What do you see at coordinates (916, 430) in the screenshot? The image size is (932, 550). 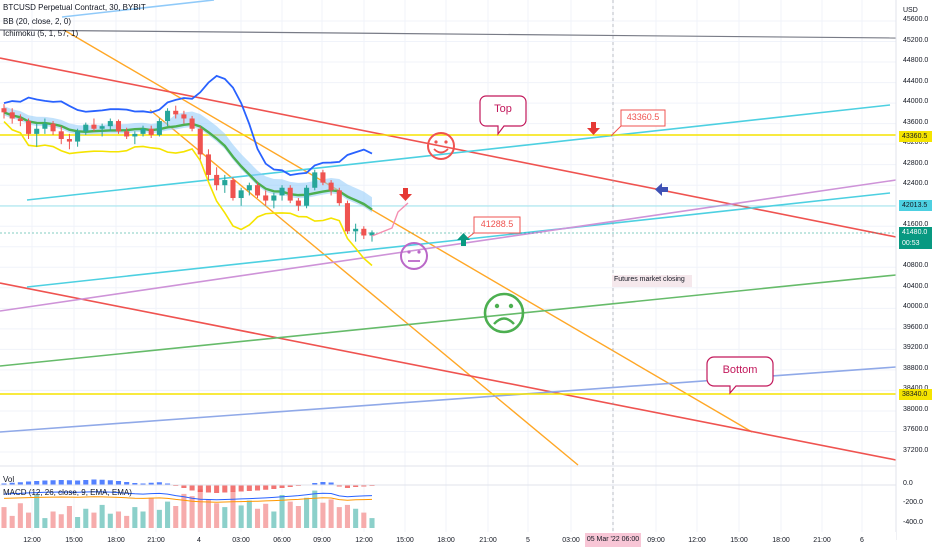 I see `price-tick-label: 37600.0` at bounding box center [916, 430].